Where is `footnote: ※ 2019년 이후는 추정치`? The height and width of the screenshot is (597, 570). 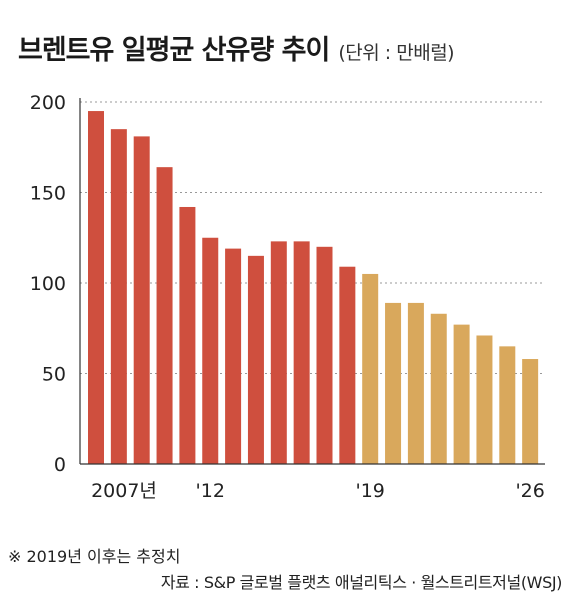 footnote: ※ 2019년 이후는 추정치 is located at coordinates (94, 556).